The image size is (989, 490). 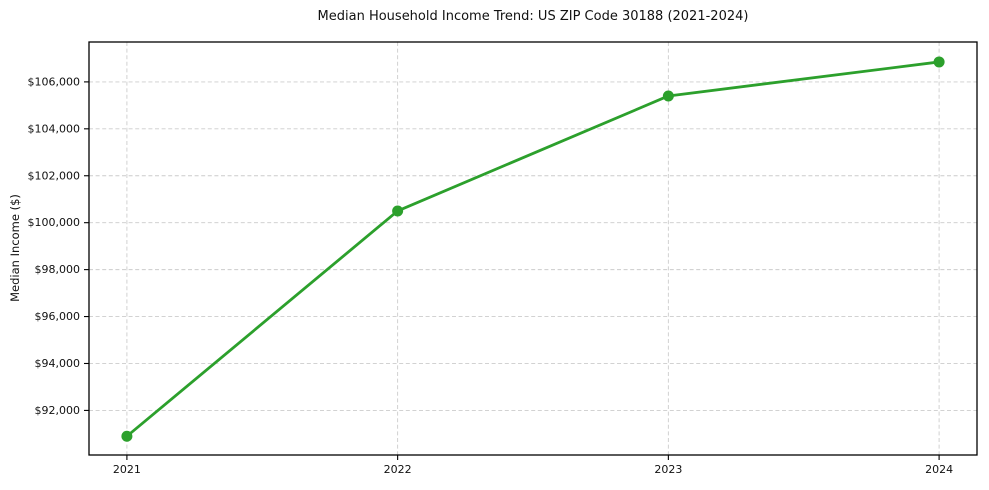 I want to click on x-tick-label: 2023, so click(x=668, y=469).